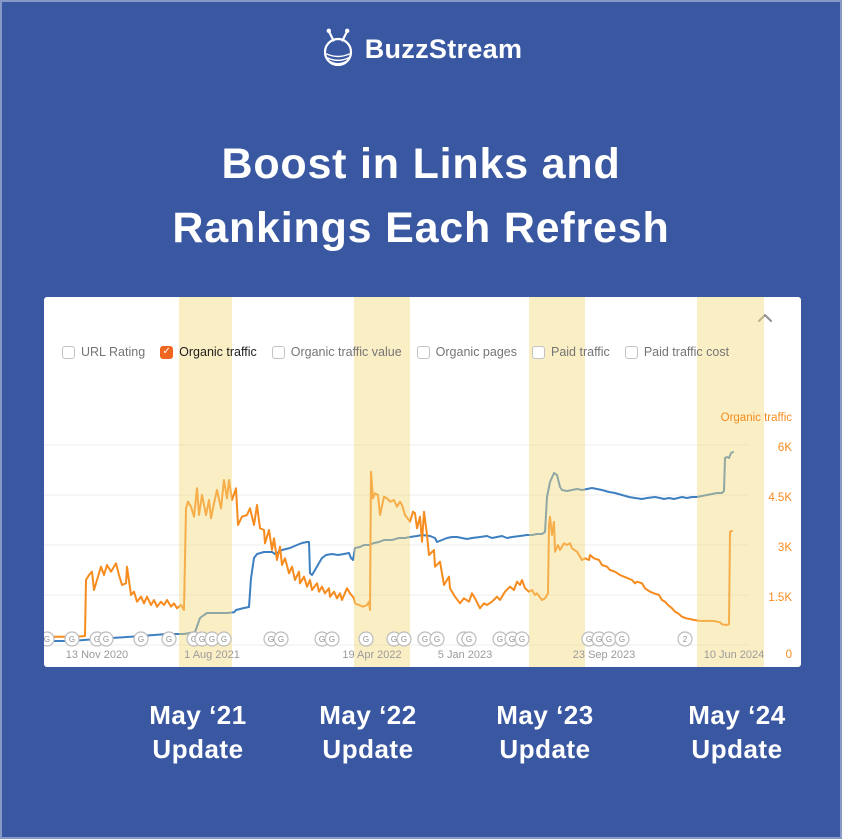 This screenshot has height=839, width=842. Describe the element at coordinates (737, 715) in the screenshot. I see `update-label-line1: May ‘24` at that location.